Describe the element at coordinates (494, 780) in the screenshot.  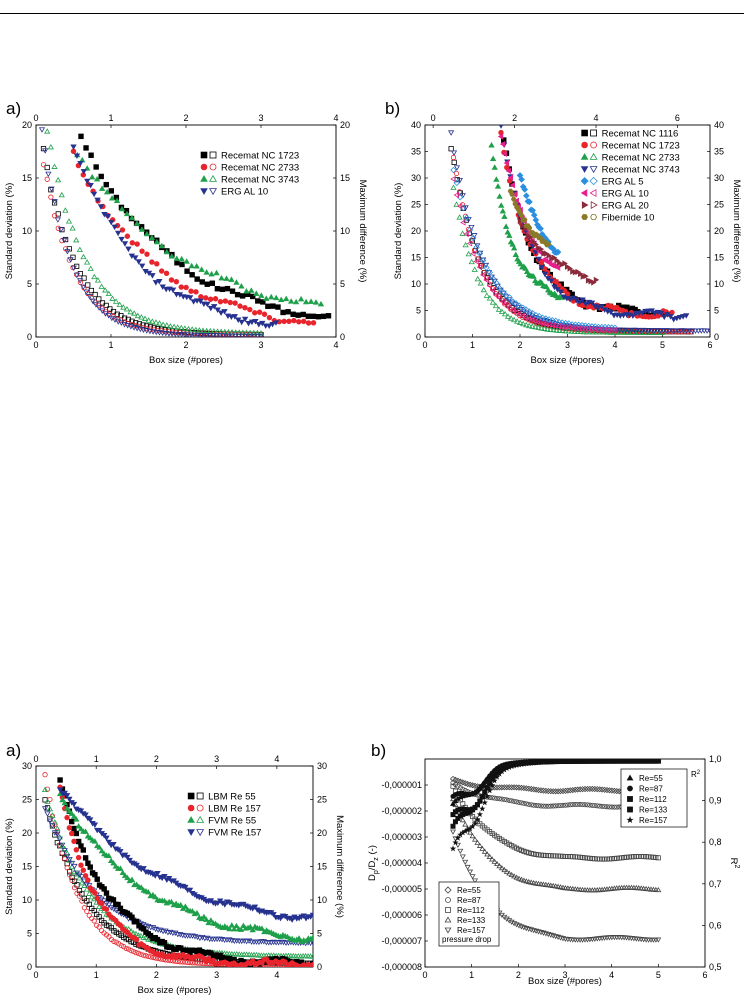
I see `r2-point` at that location.